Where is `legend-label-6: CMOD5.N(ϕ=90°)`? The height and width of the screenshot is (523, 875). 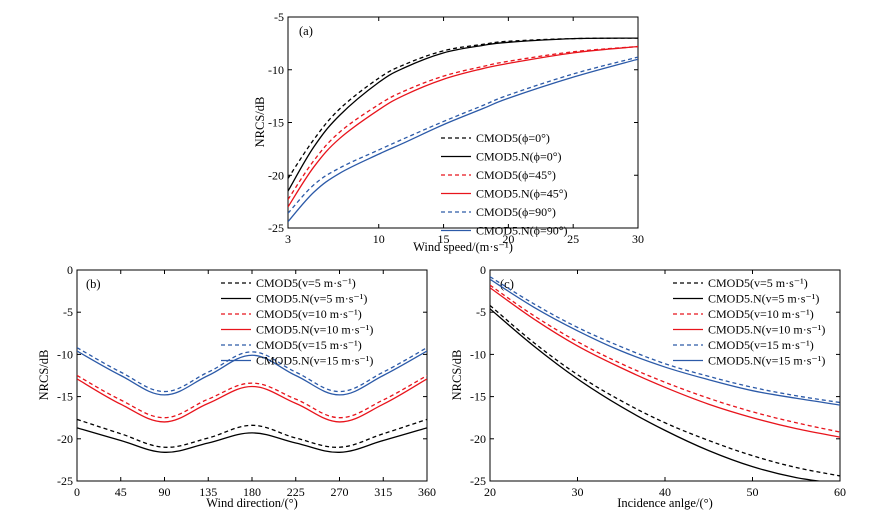 legend-label-6: CMOD5.N(ϕ=90°) is located at coordinates (522, 231).